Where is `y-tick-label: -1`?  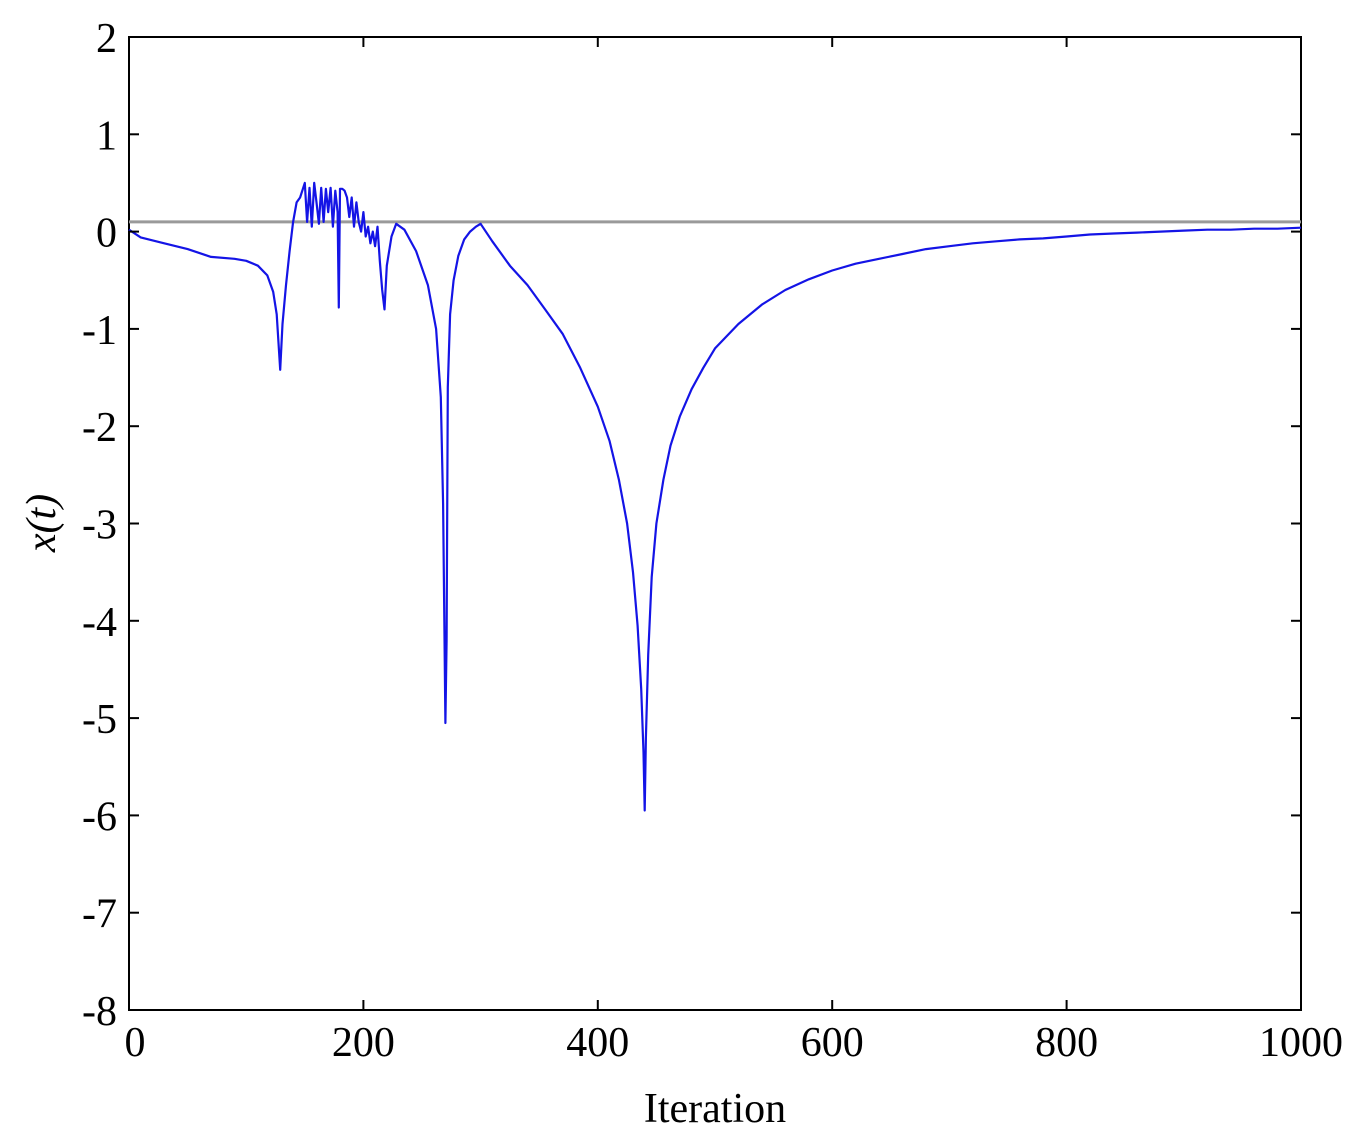 y-tick-label: -1 is located at coordinates (99, 331).